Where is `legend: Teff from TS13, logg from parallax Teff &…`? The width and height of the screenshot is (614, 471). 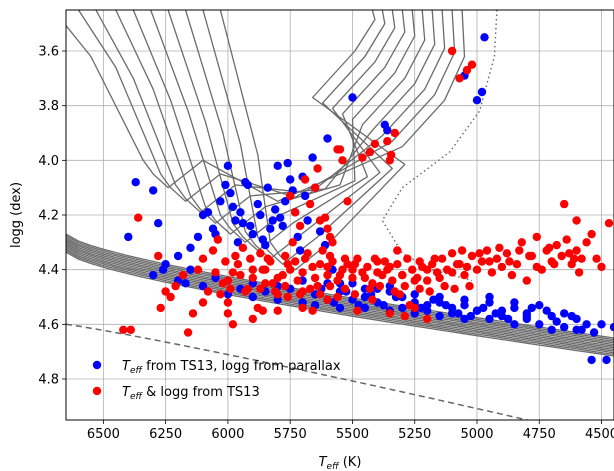 legend: Teff from TS13, logg from parallax Teff &… is located at coordinates (216, 380).